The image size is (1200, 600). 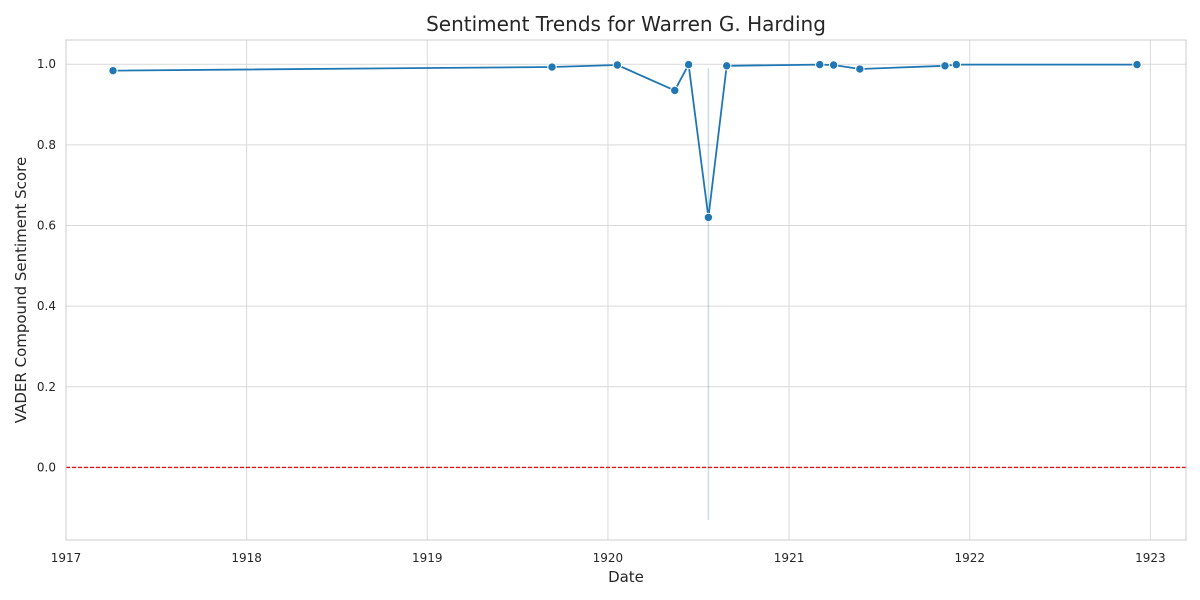 I want to click on x-tick-label: 1920, so click(x=608, y=558).